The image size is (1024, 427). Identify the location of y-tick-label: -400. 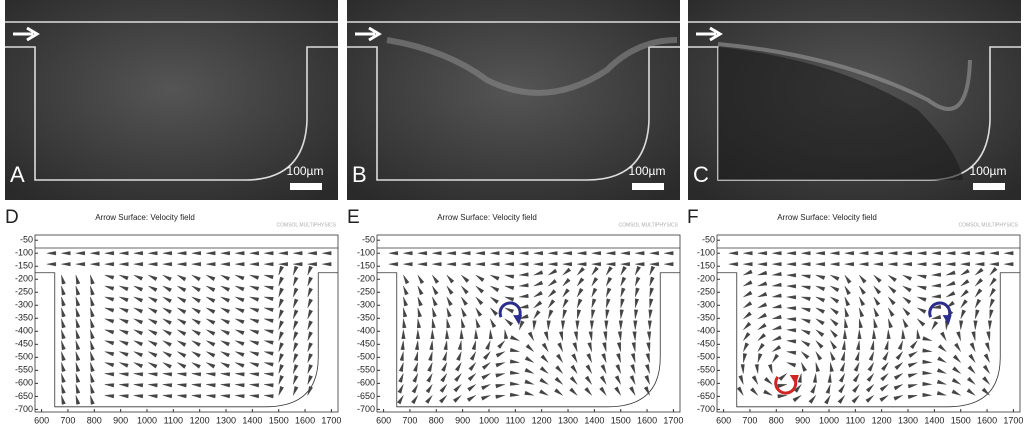
(706, 331).